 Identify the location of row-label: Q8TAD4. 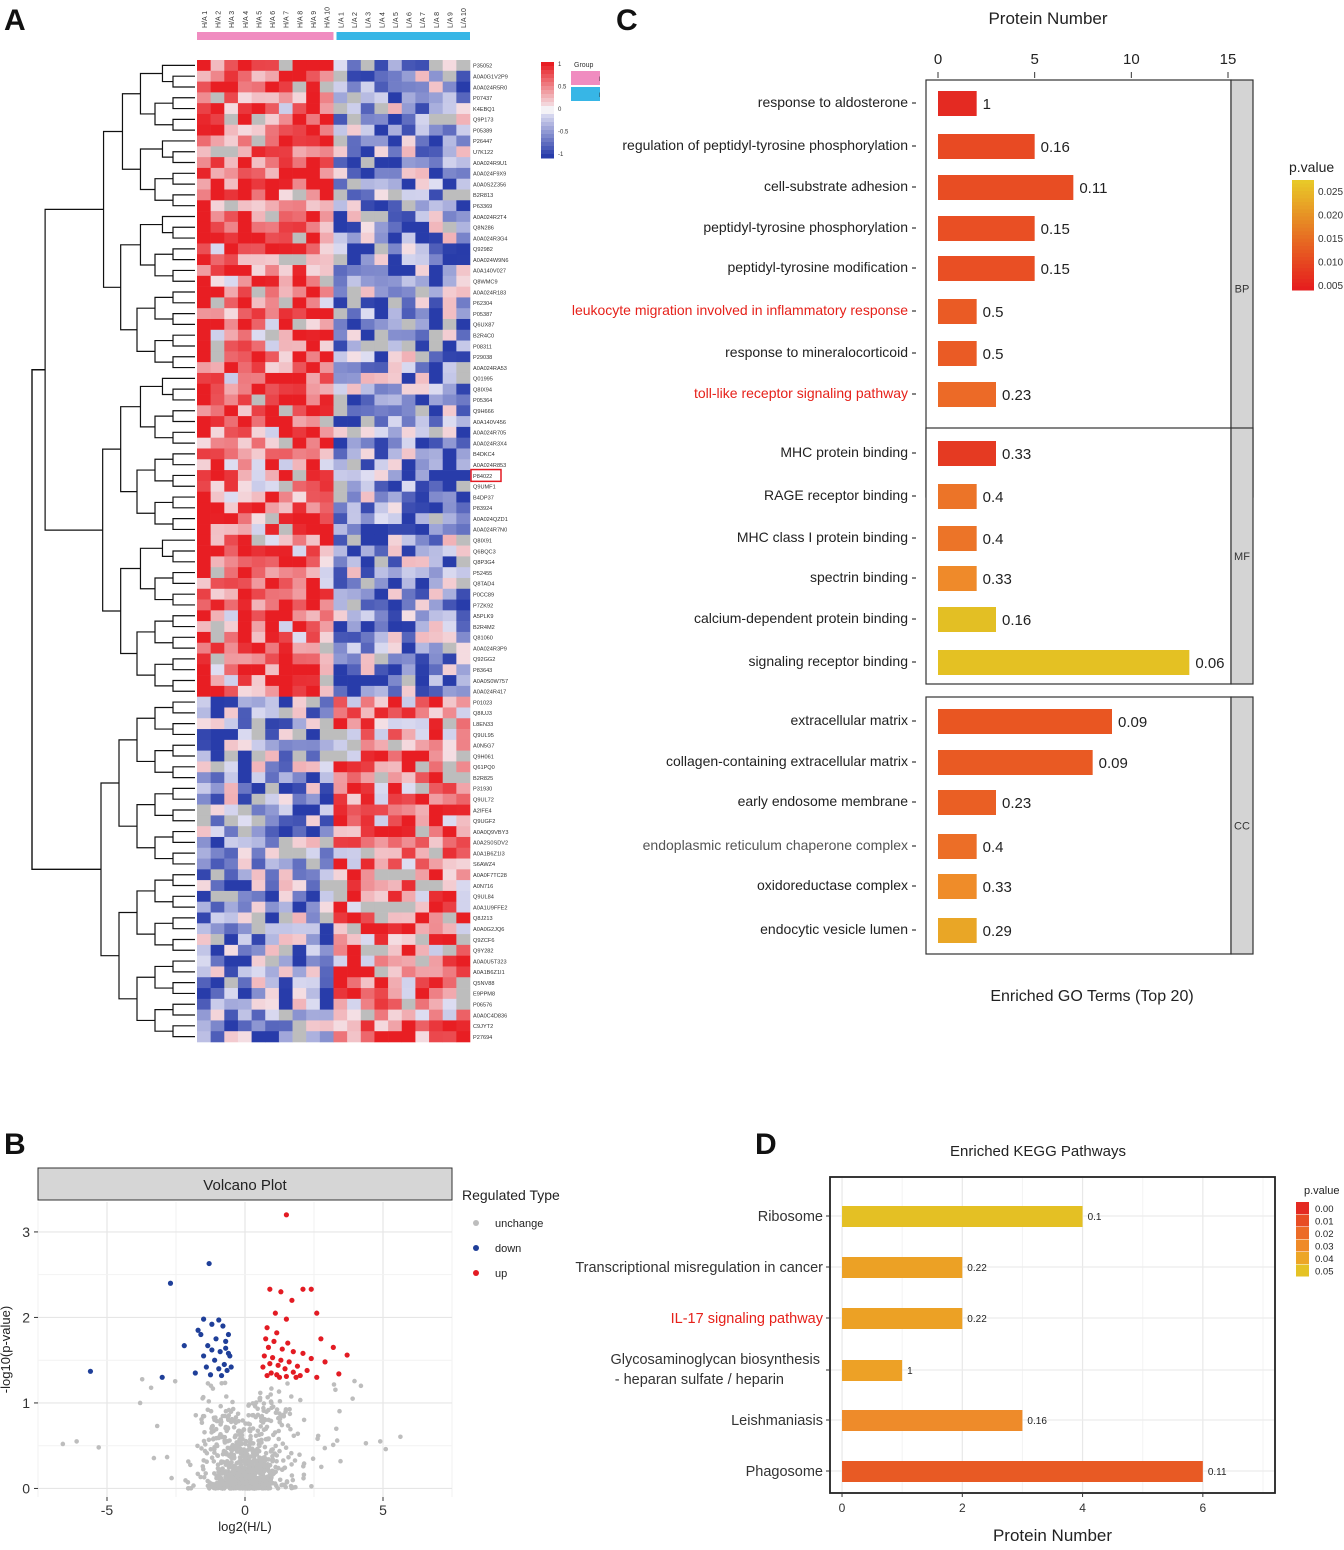
(483, 585).